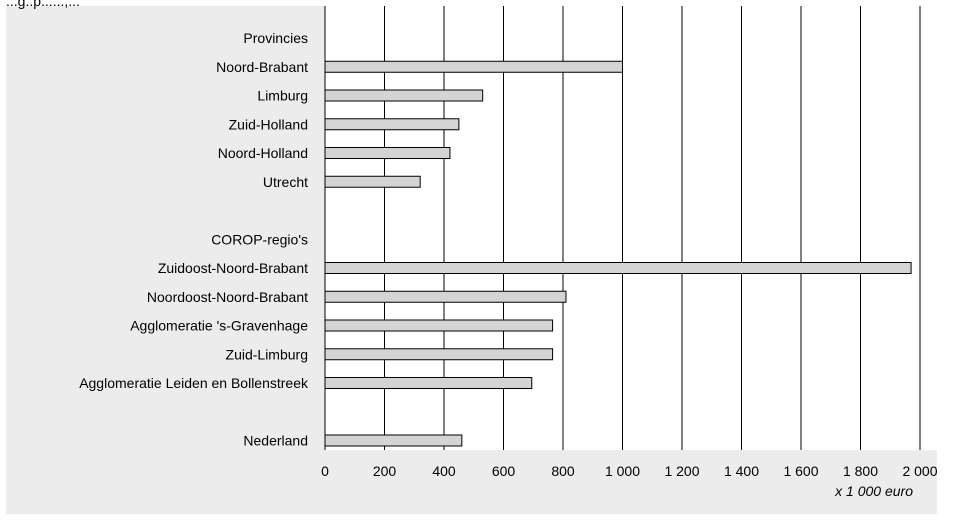  Describe the element at coordinates (227, 297) in the screenshot. I see `category-label: Noordoost-Noord-Brabant` at that location.